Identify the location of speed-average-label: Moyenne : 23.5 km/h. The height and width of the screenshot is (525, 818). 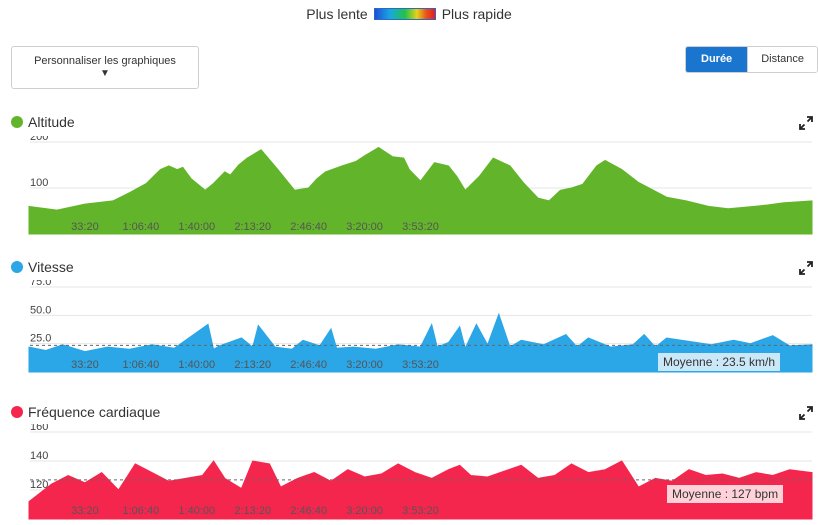
(719, 362).